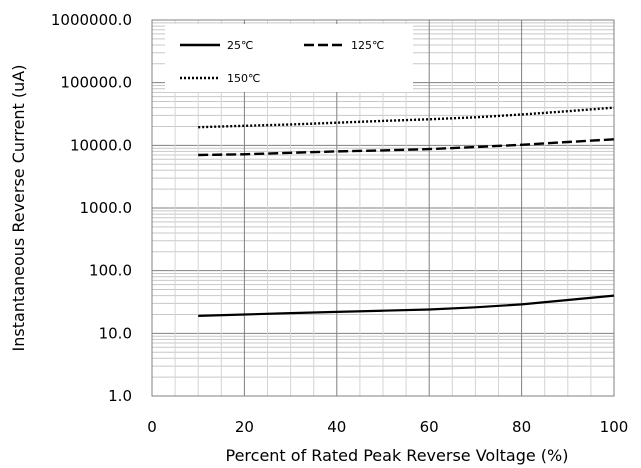  I want to click on x-tick-label: 80, so click(521, 427).